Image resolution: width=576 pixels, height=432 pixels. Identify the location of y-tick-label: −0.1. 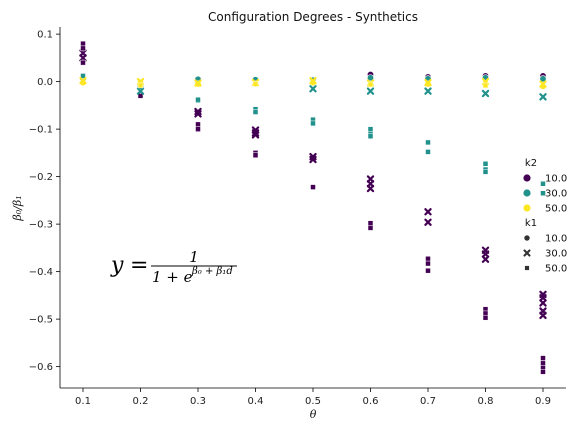
(41, 130).